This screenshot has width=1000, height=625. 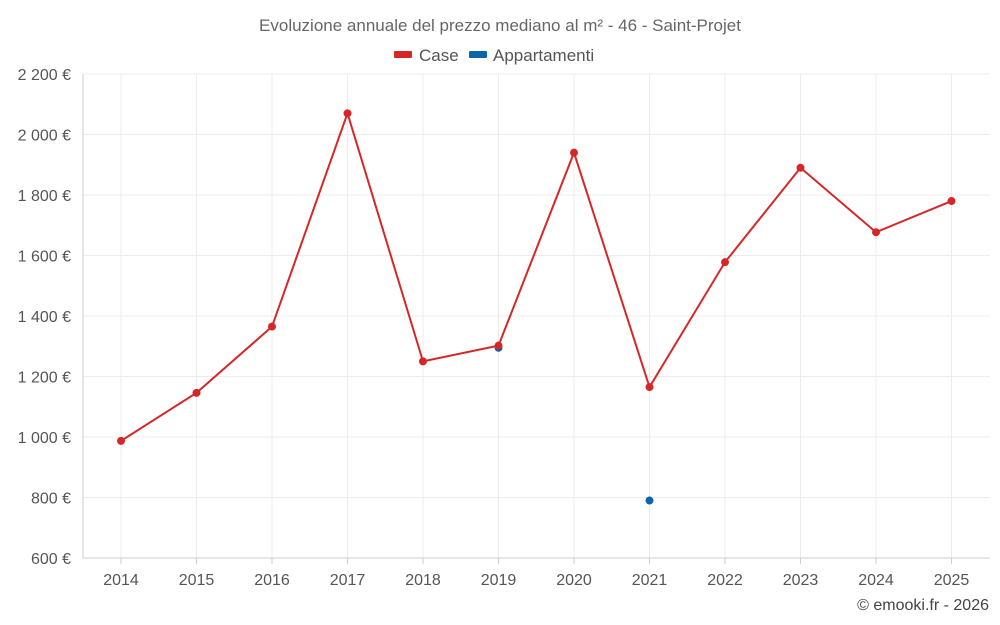 What do you see at coordinates (649, 500) in the screenshot?
I see `data-point-appartamenti` at bounding box center [649, 500].